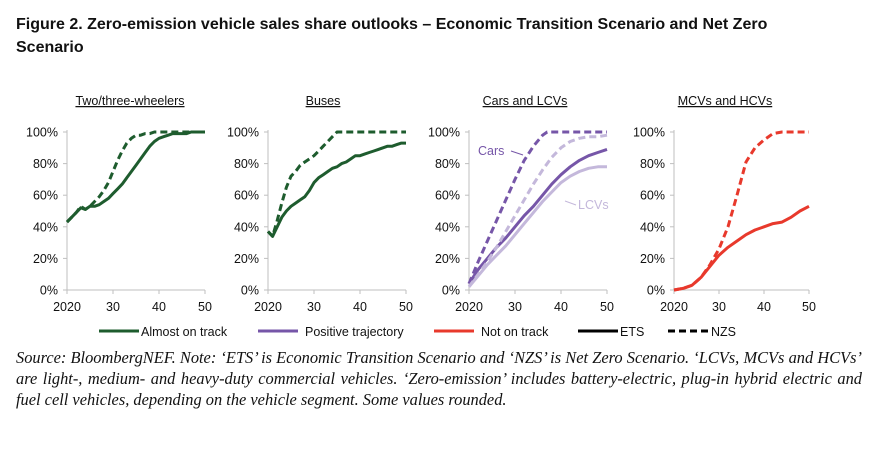 This screenshot has width=876, height=461. I want to click on series-line-lcvs-nzs, so click(537, 210).